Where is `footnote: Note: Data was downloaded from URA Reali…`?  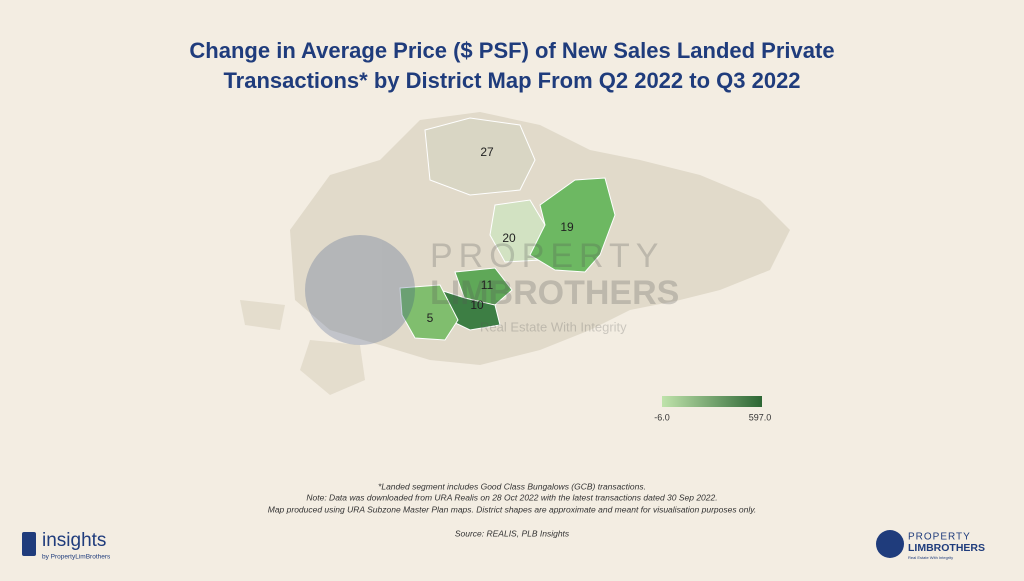 footnote: Note: Data was downloaded from URA Reali… is located at coordinates (511, 497).